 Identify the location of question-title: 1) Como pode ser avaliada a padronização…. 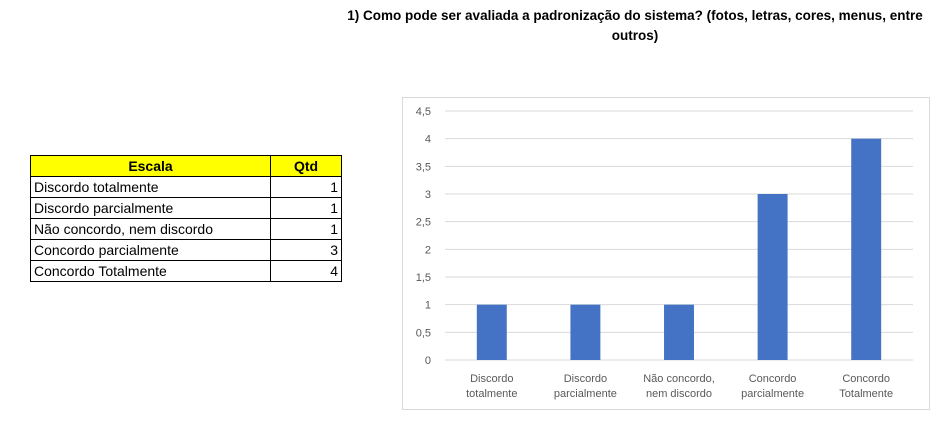
(635, 26).